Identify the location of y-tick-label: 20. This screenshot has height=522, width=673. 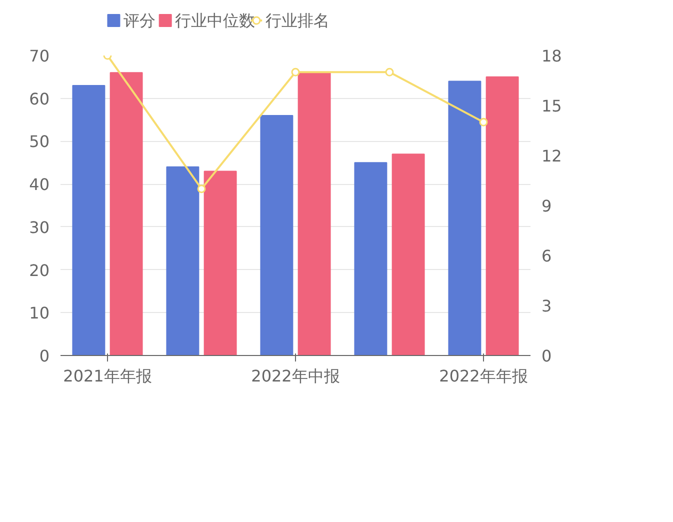
(39, 270).